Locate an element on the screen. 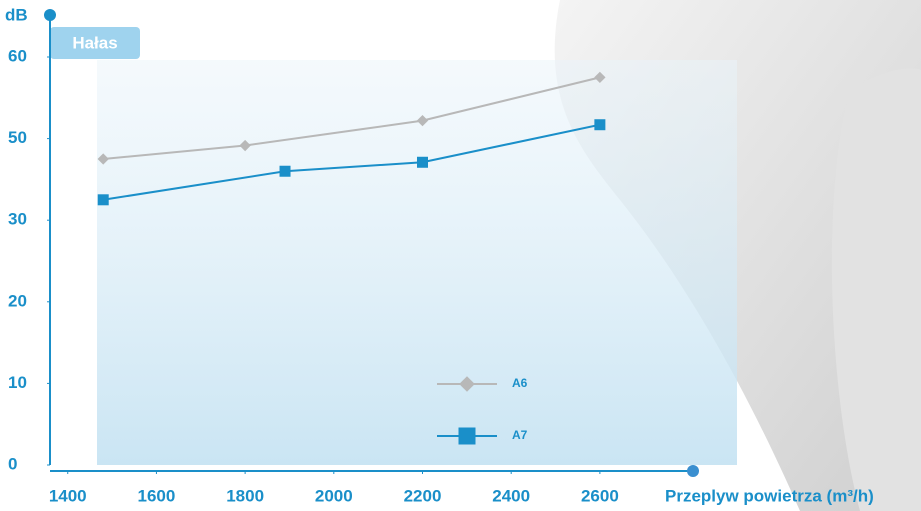  x-tick-label: 2200 is located at coordinates (423, 495).